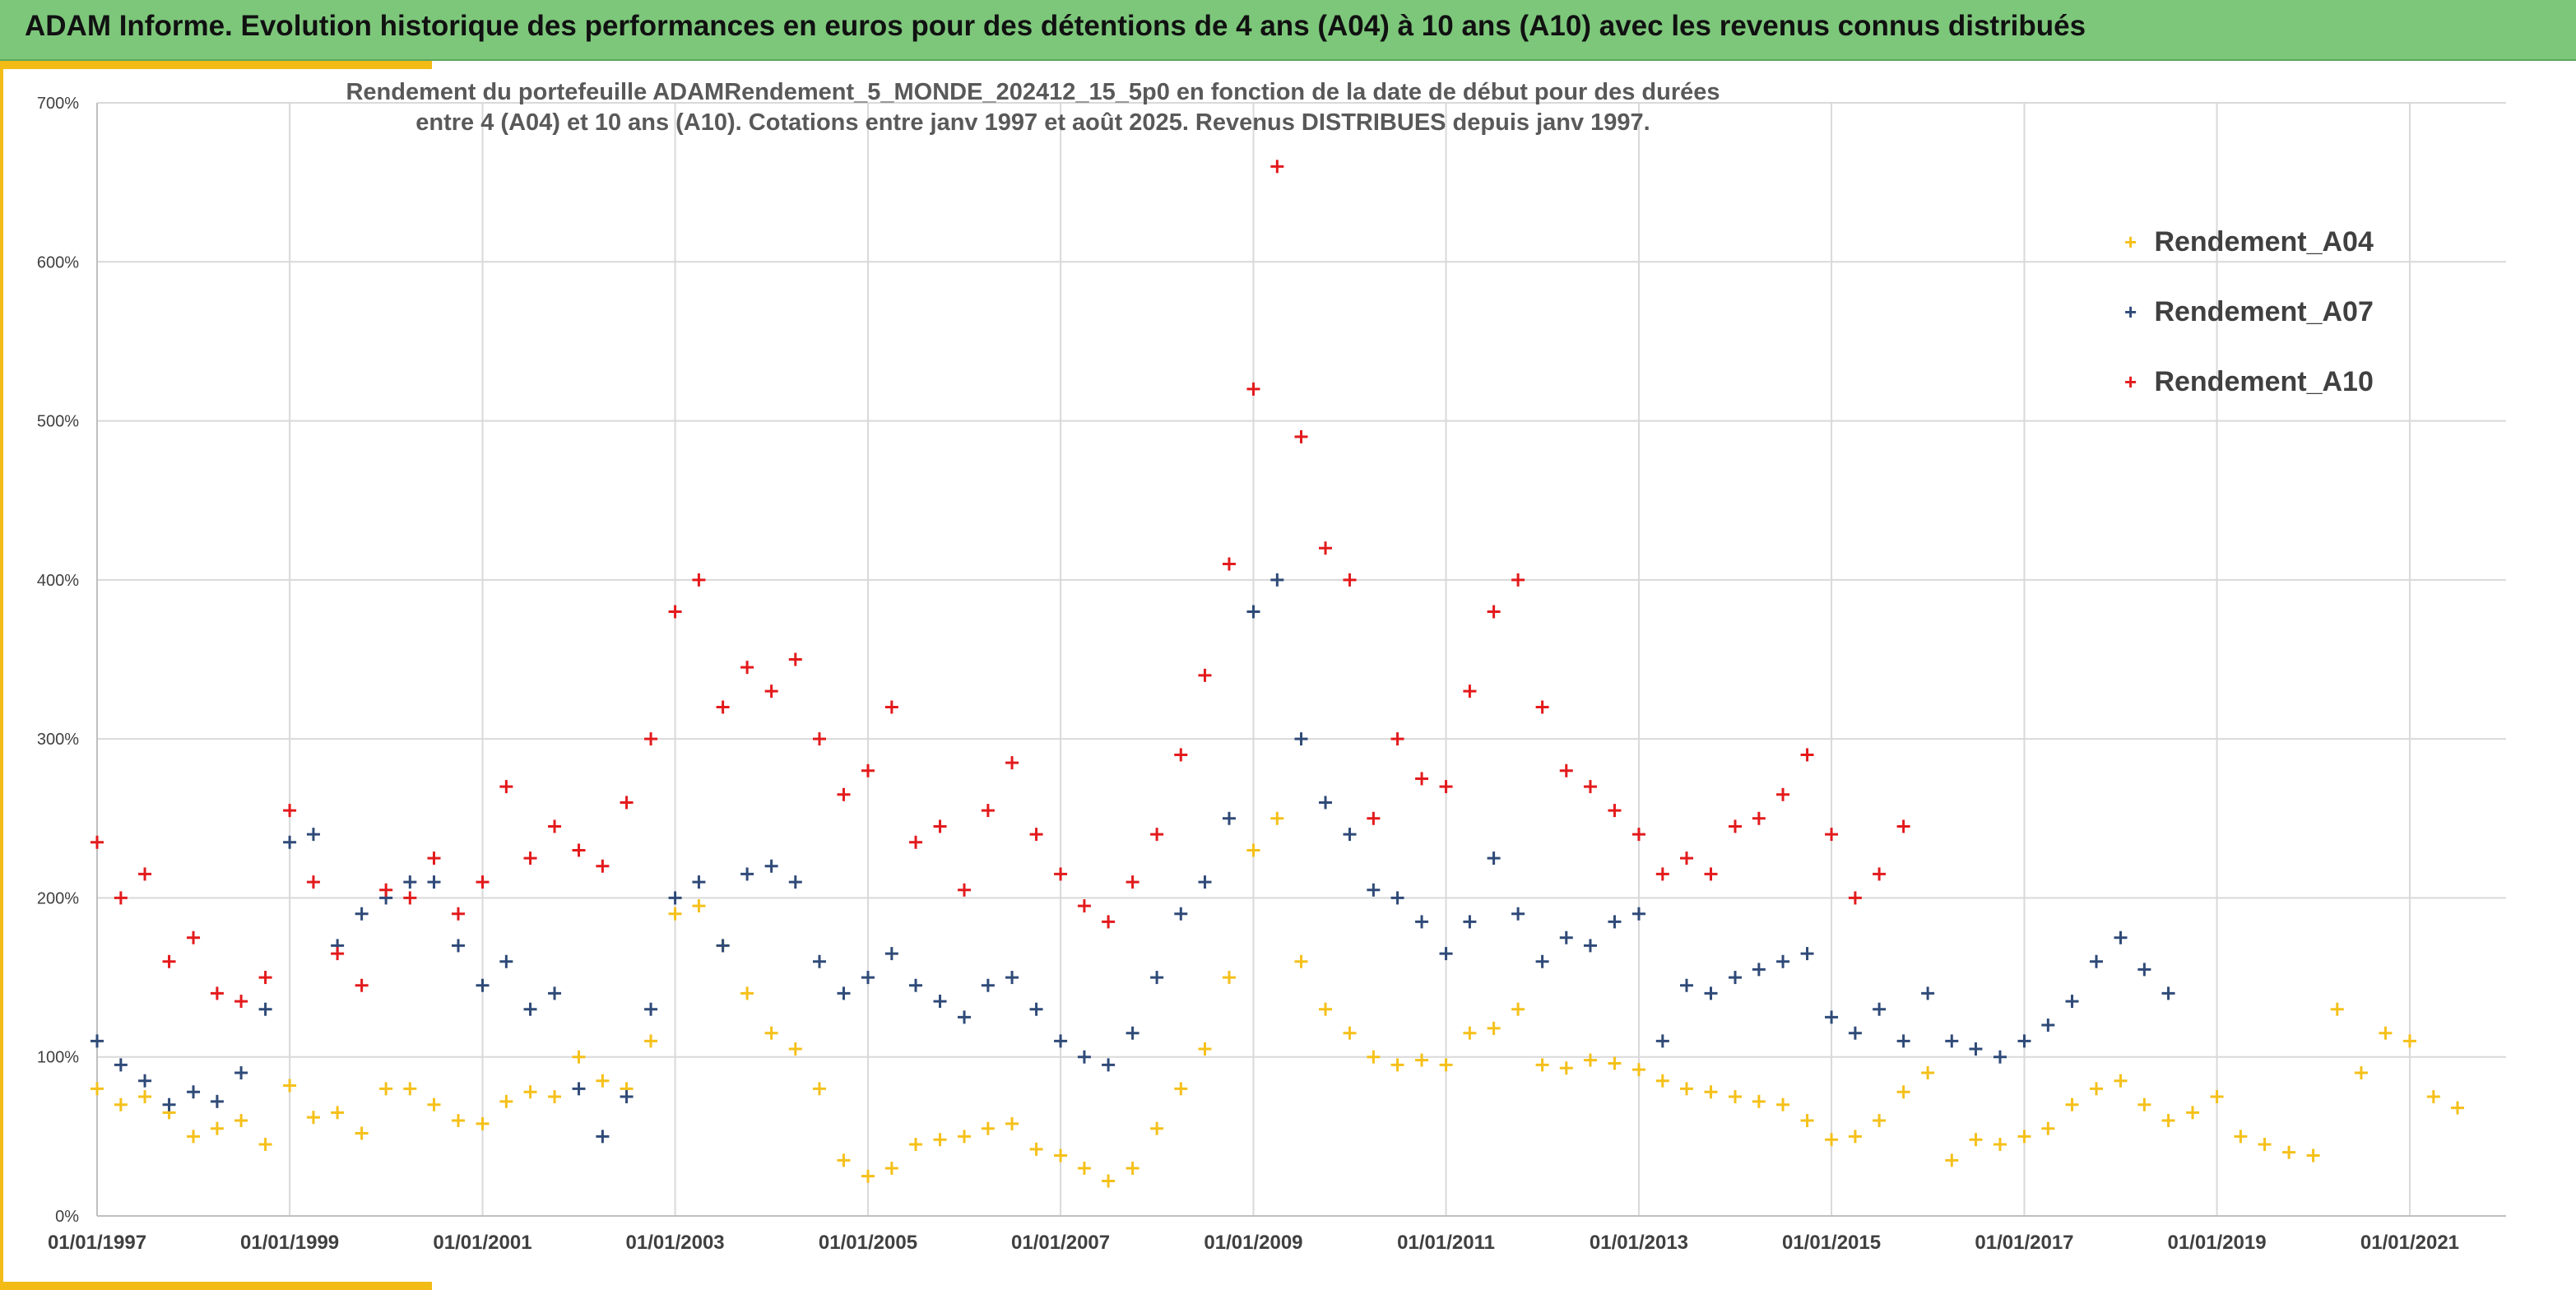  What do you see at coordinates (216, 1286) in the screenshot?
I see `yellow-accent-bottom` at bounding box center [216, 1286].